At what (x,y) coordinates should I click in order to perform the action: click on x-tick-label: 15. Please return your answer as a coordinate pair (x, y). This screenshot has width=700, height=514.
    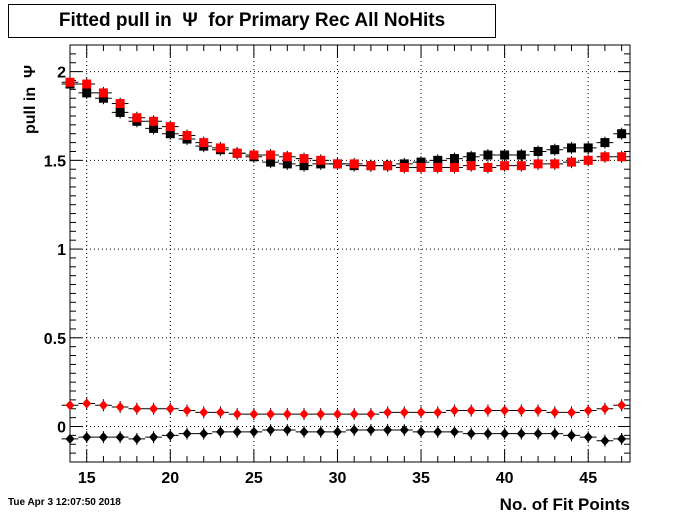
    Looking at the image, I should click on (87, 478).